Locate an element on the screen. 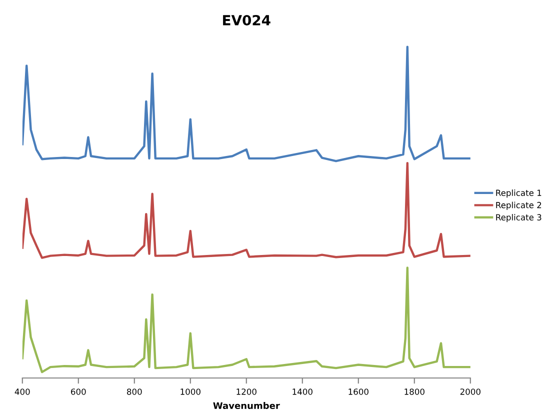 The height and width of the screenshot is (420, 560). x-tick-label: 400 is located at coordinates (22, 391).